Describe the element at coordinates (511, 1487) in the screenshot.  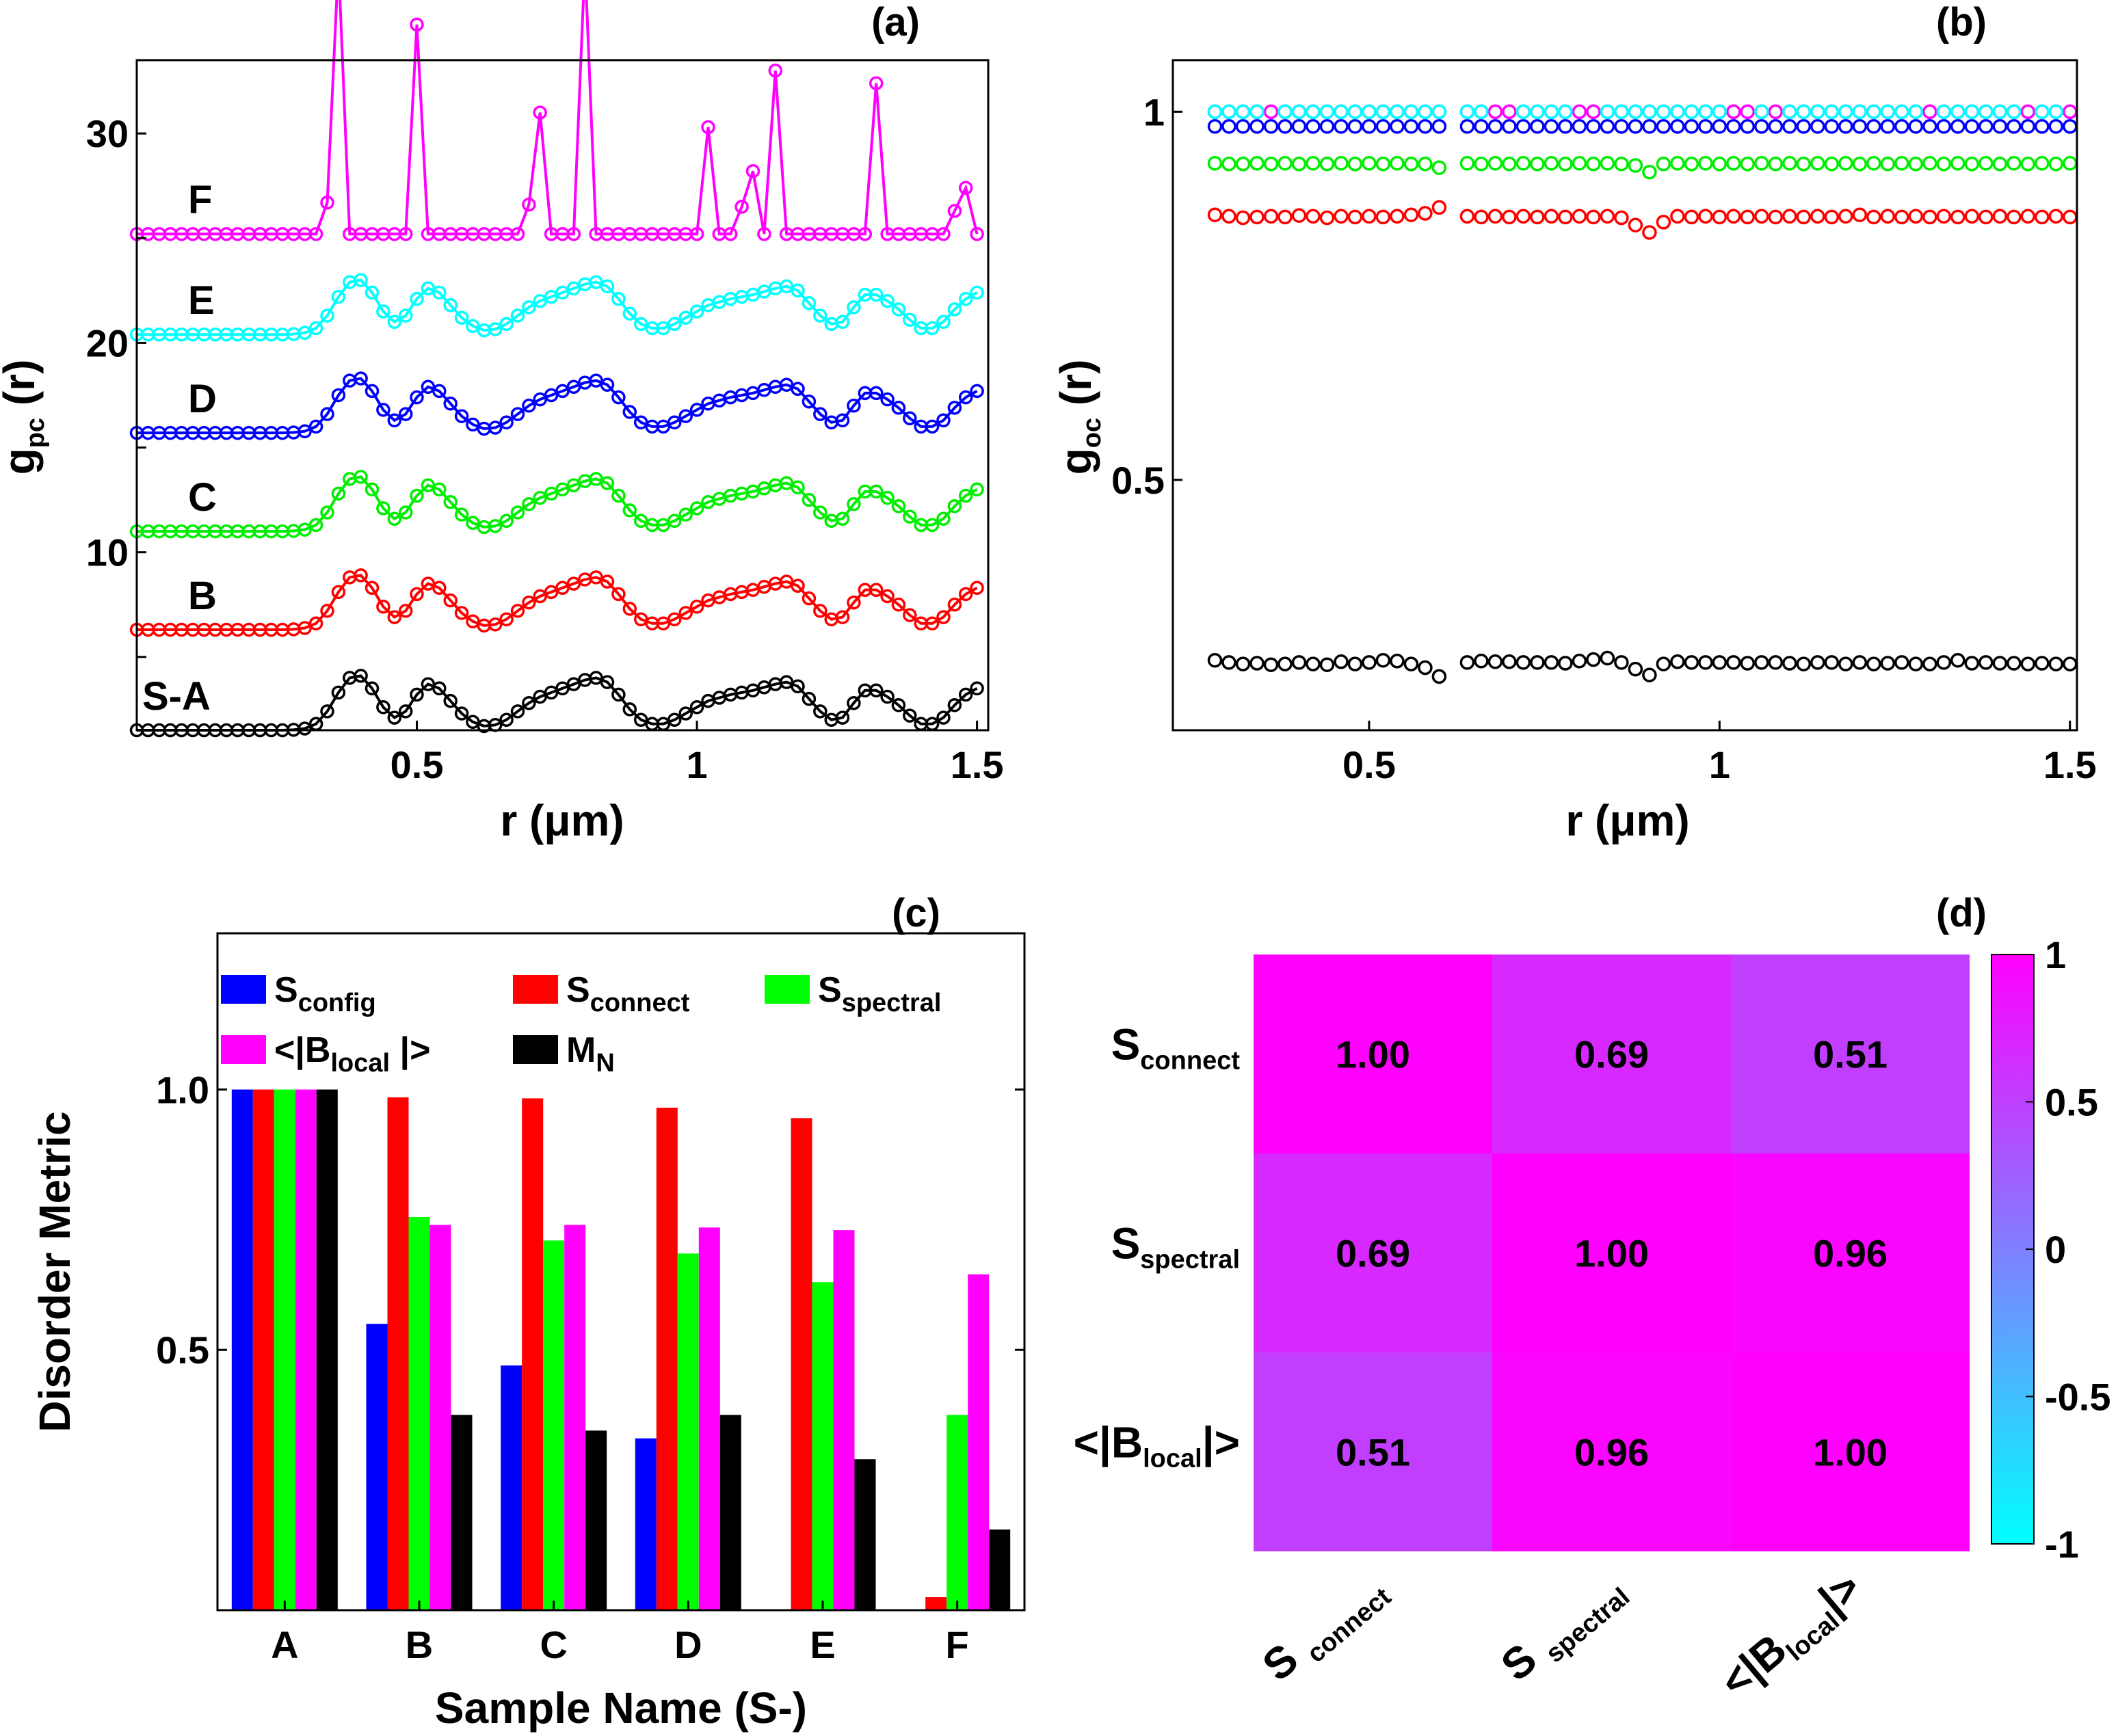
I see `bar-C-S_config` at that location.